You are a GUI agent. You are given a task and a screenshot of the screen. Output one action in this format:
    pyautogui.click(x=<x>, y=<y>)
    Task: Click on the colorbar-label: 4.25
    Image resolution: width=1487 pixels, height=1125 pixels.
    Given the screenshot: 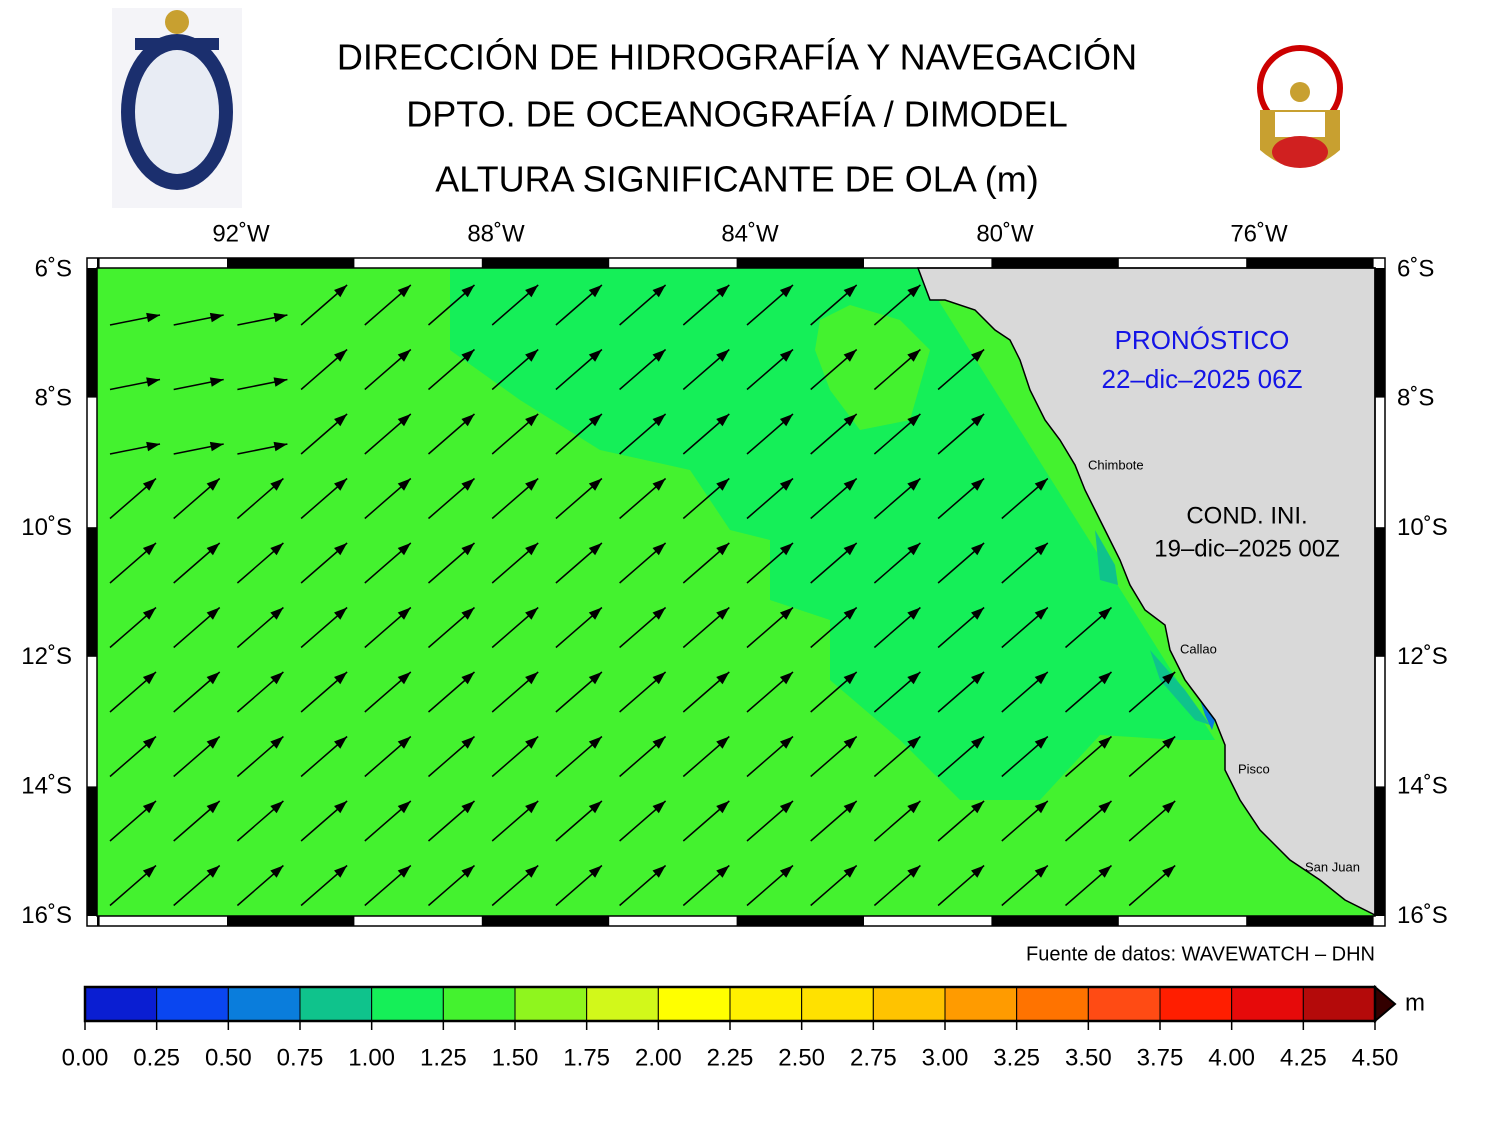 What is the action you would take?
    pyautogui.click(x=1303, y=1057)
    